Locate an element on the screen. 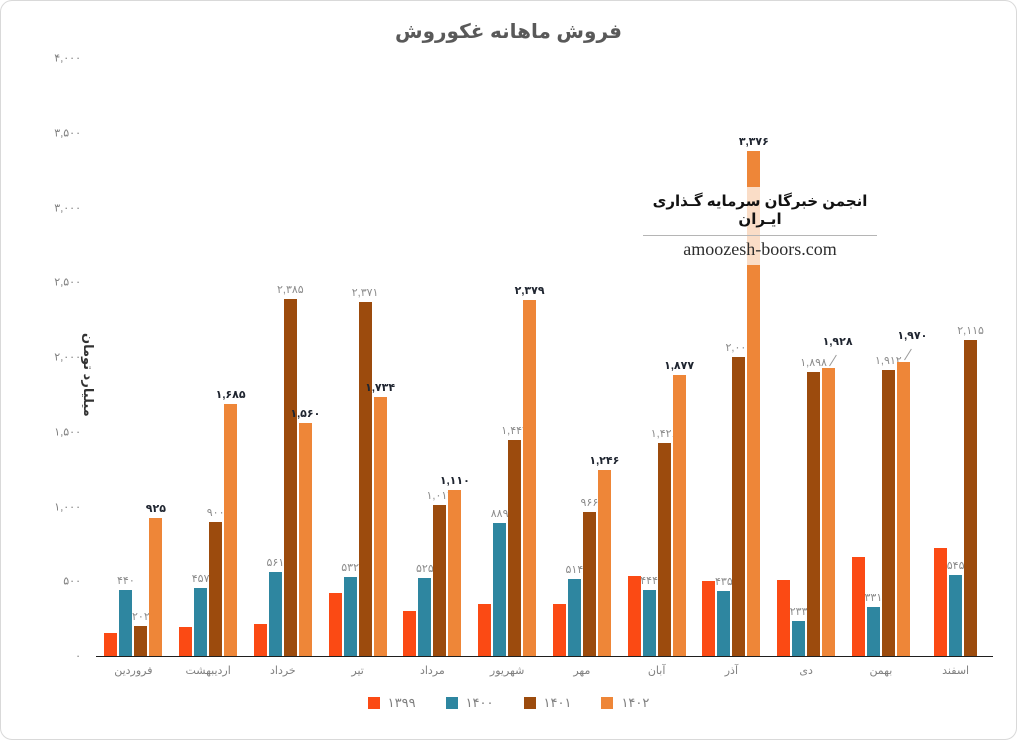 Image resolution: width=1017 pixels, height=740 pixels. legend-label: ۱۴۰۲ is located at coordinates (635, 702).